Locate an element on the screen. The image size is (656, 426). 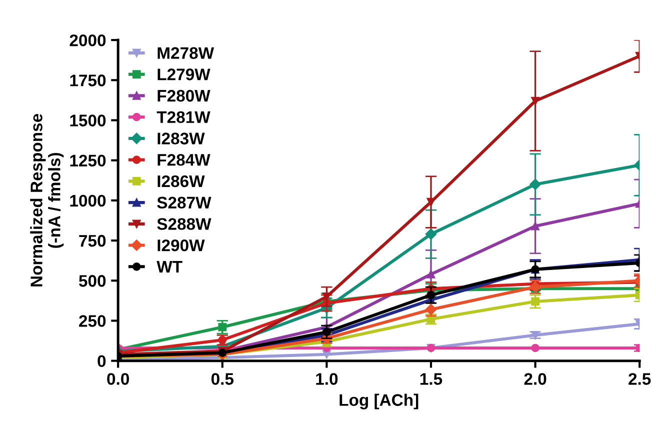
y-tick-label: 2000 is located at coordinates (88, 40).